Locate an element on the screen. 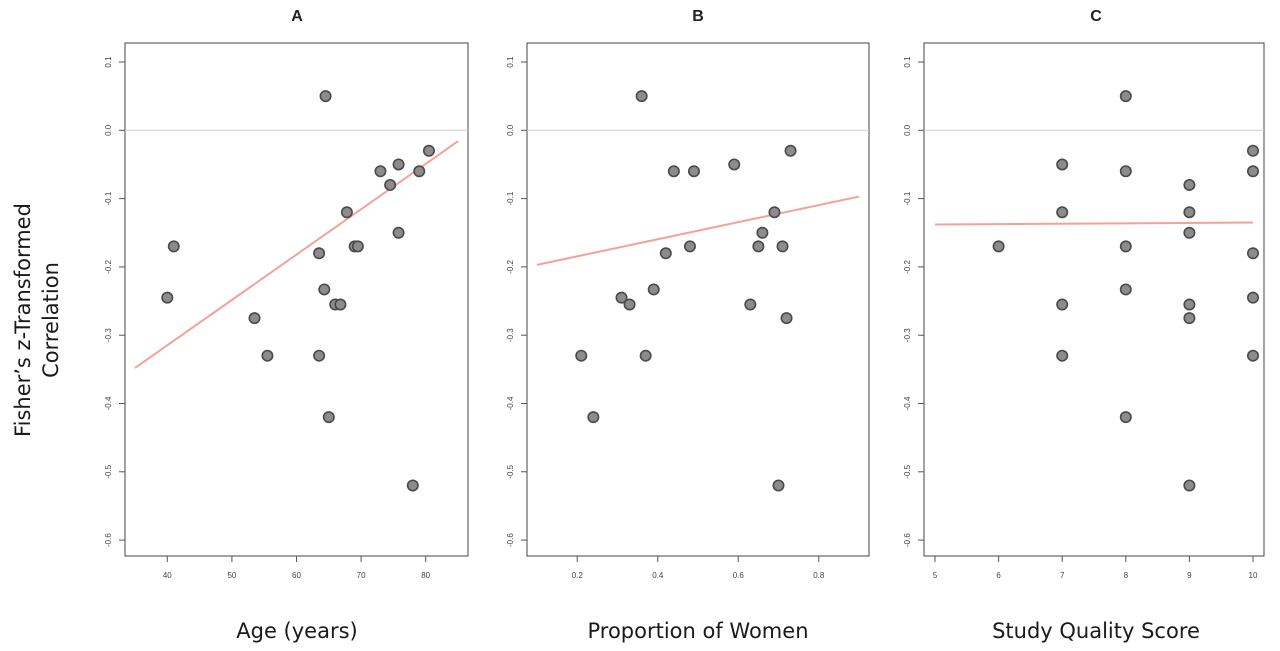  panel-a-y-tick-label: 0.0 is located at coordinates (108, 130).